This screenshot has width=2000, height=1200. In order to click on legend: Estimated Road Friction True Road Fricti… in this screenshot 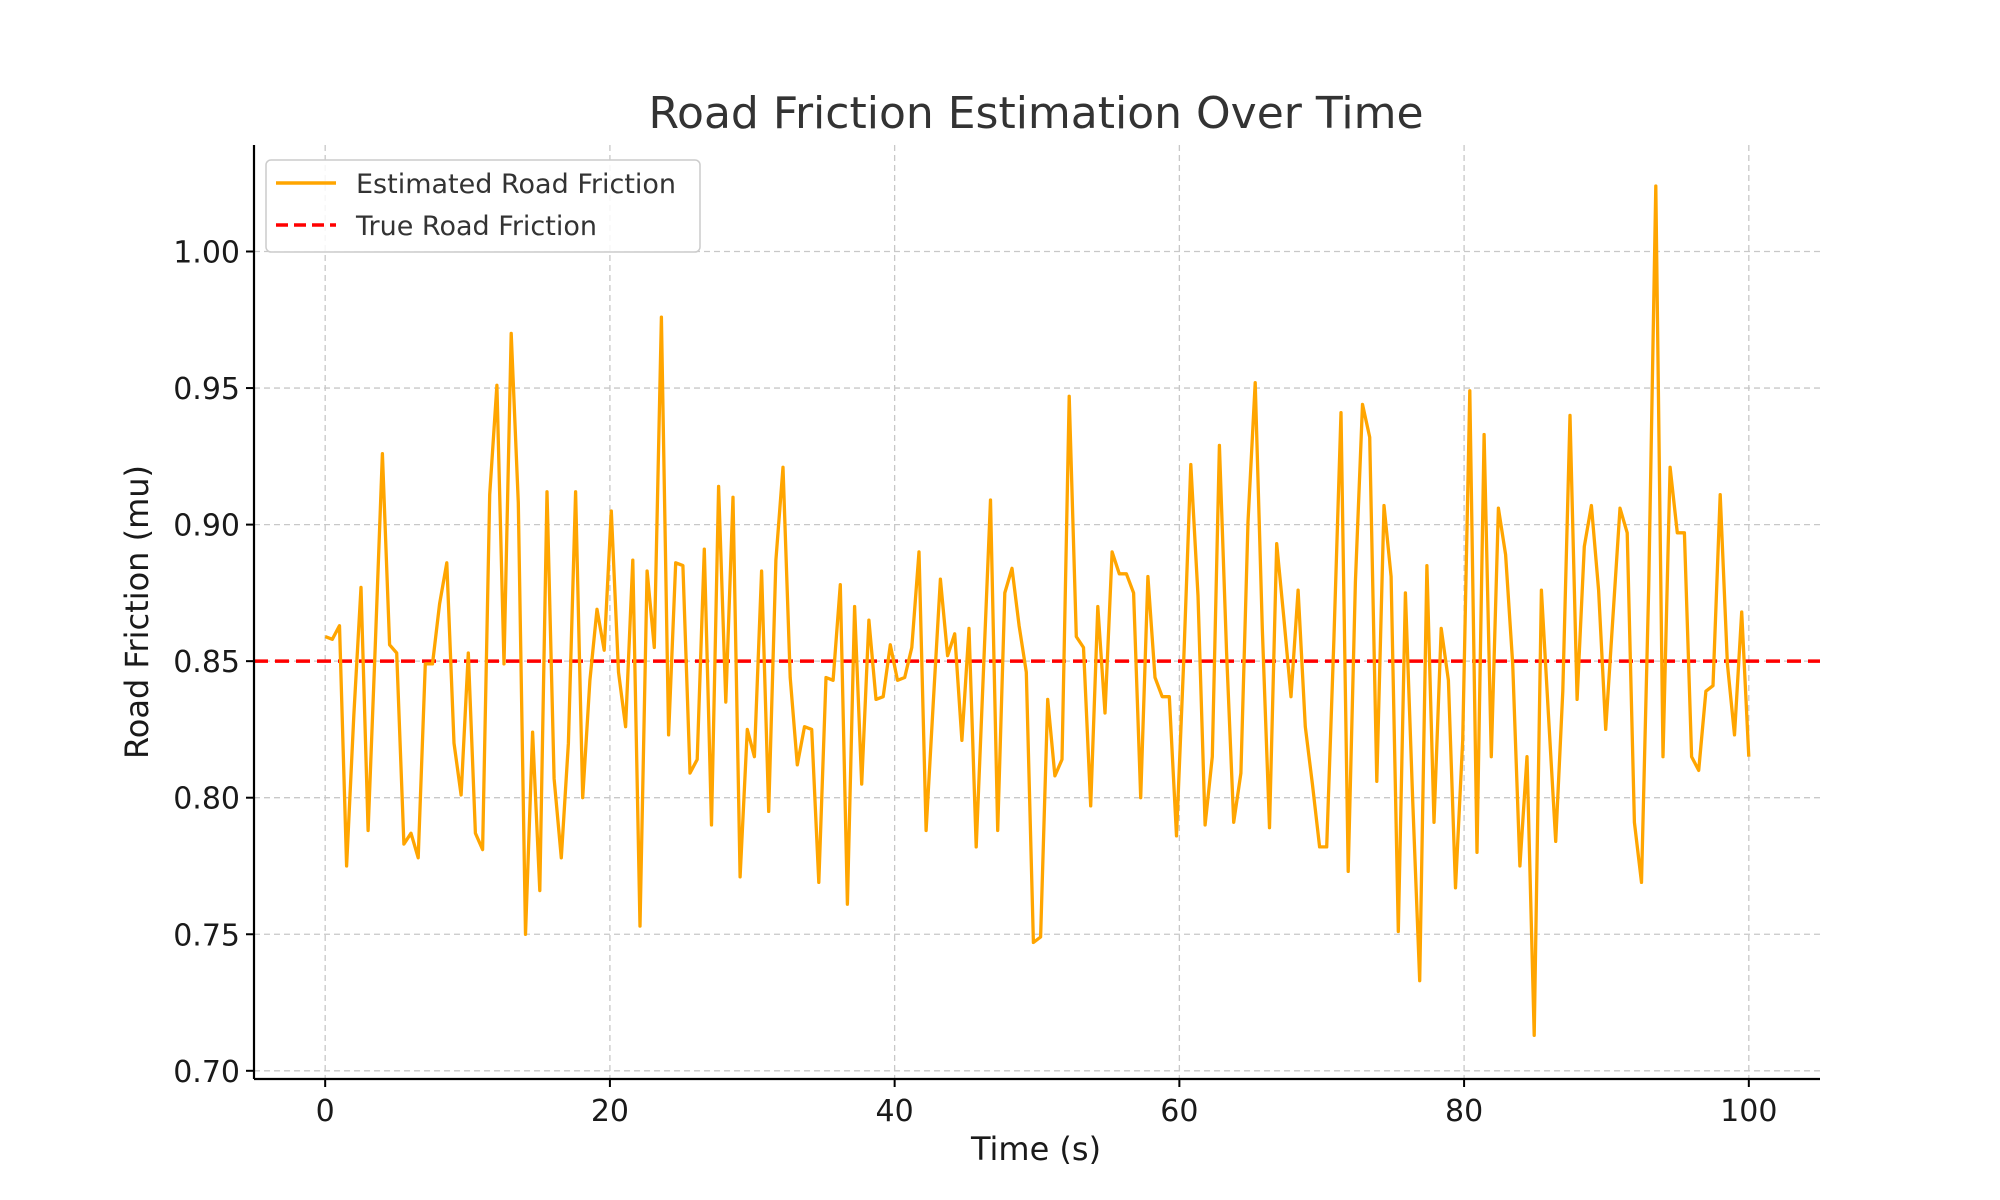, I will do `click(483, 206)`.